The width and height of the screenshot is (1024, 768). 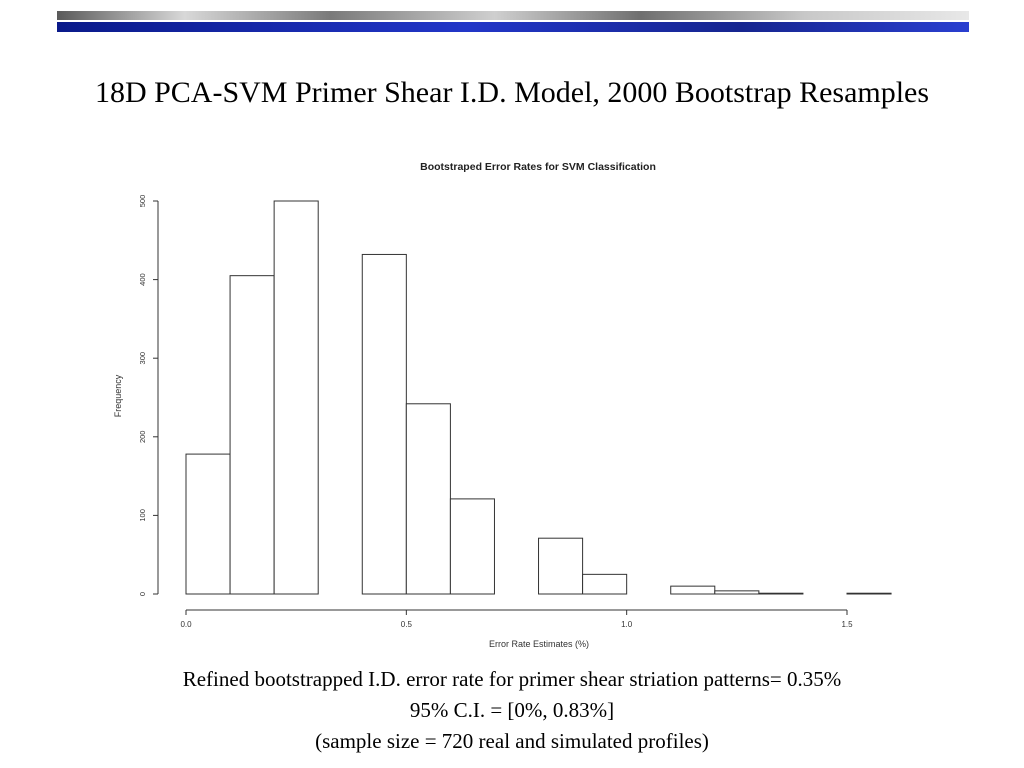 What do you see at coordinates (407, 624) in the screenshot?
I see `x-tick-label: 0.5` at bounding box center [407, 624].